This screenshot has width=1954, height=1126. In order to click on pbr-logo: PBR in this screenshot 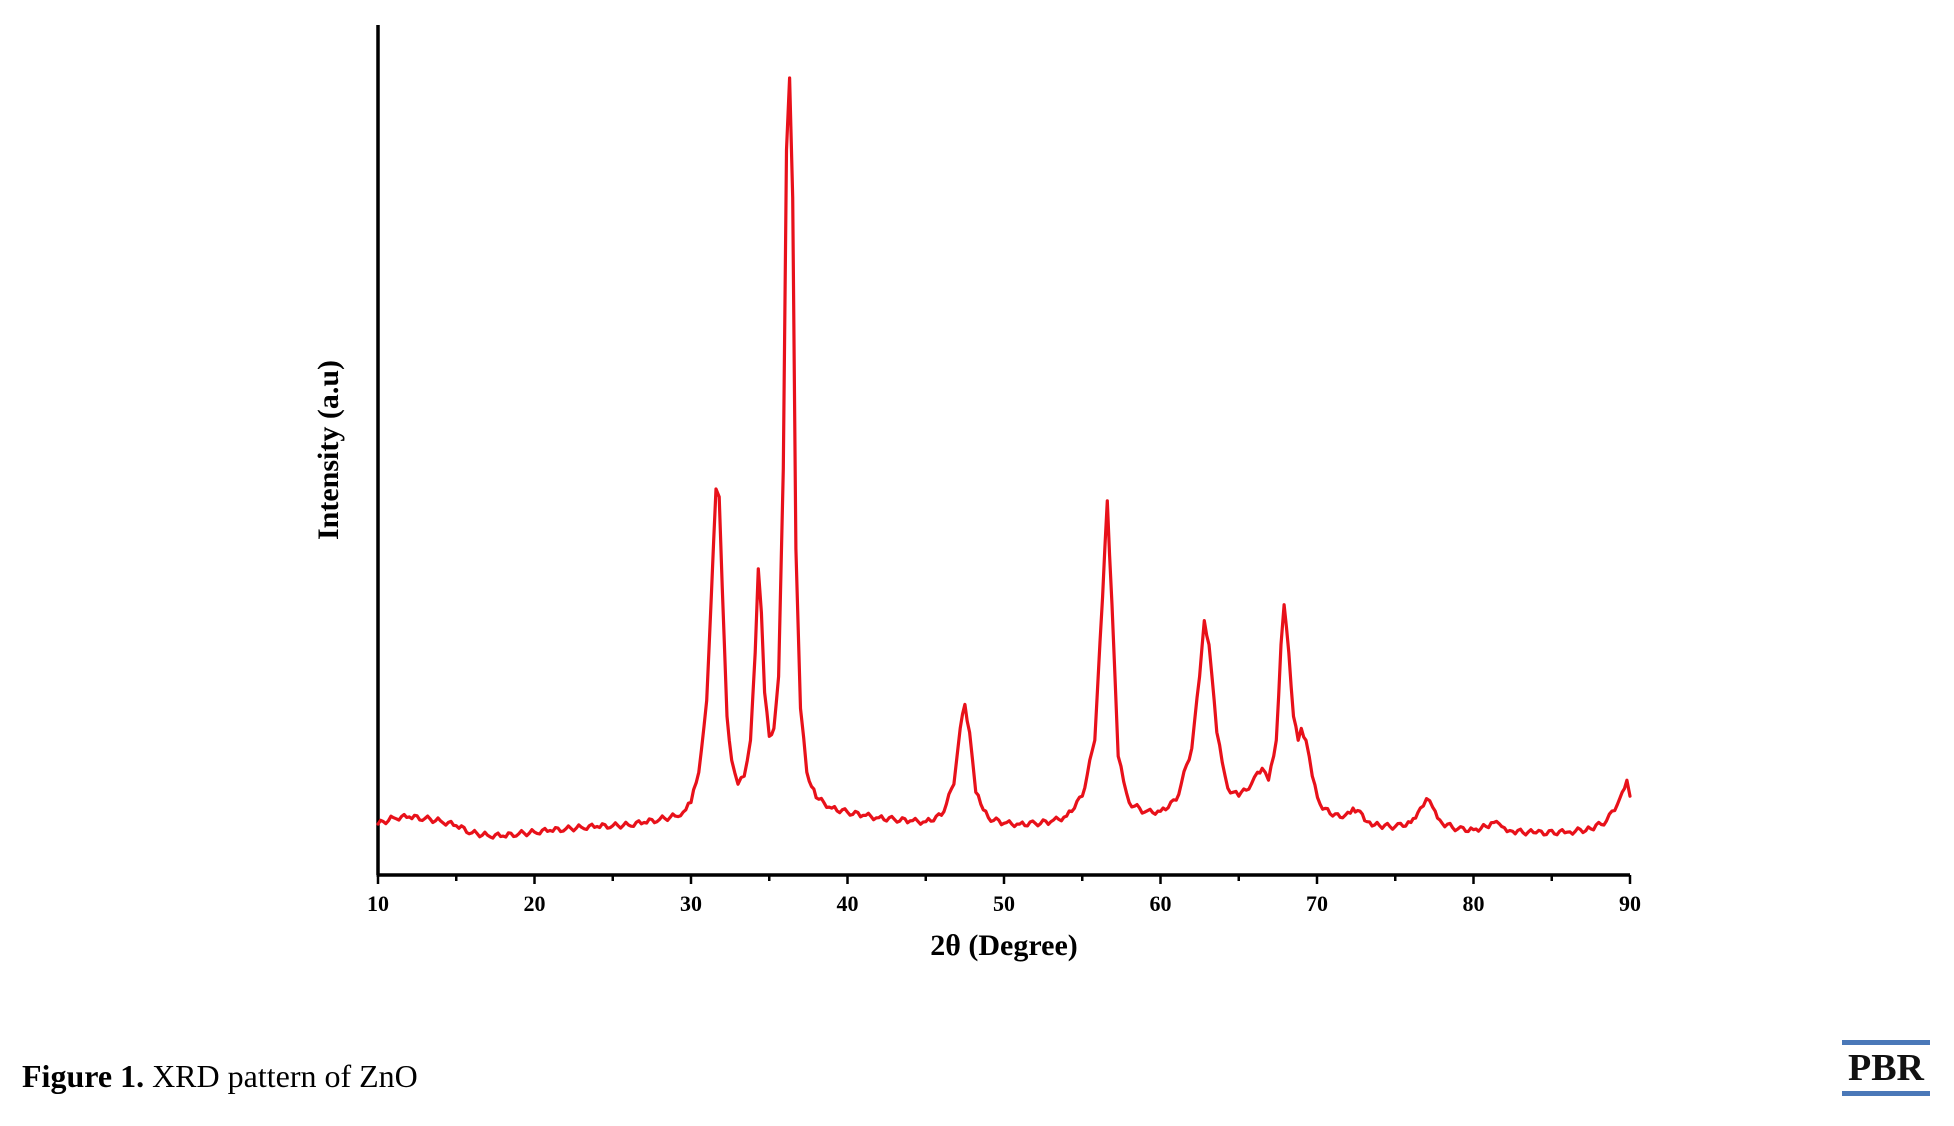, I will do `click(1886, 1069)`.